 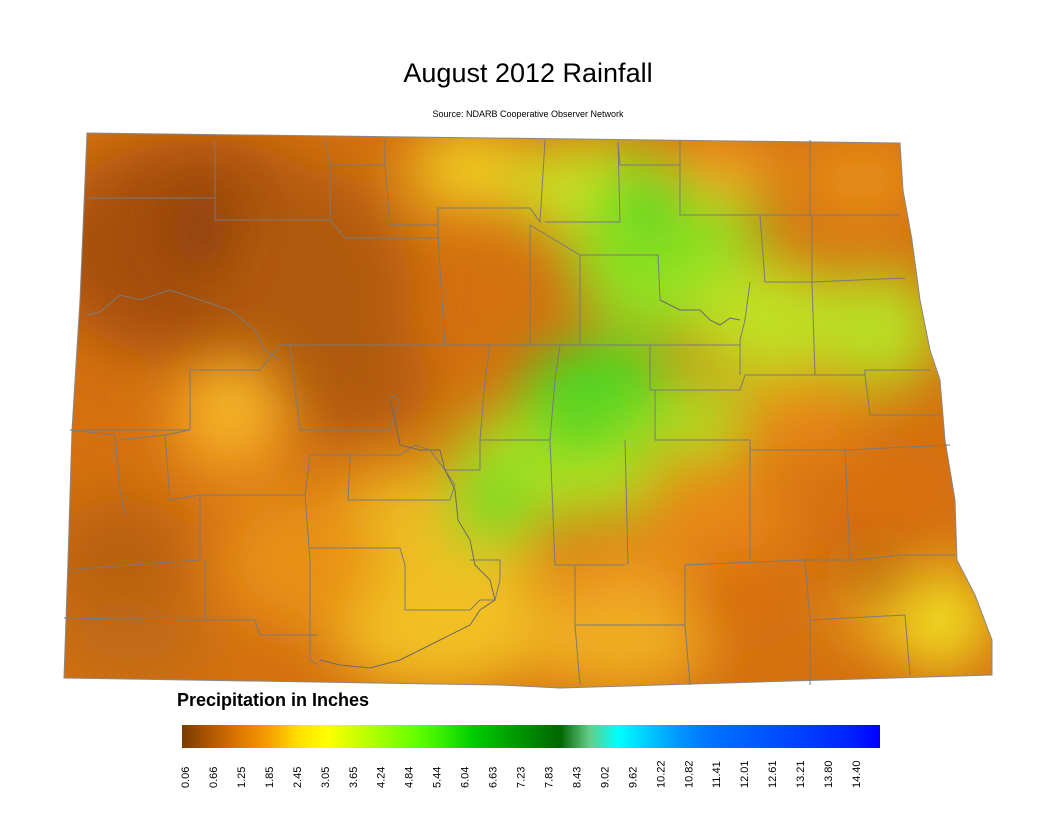 What do you see at coordinates (528, 73) in the screenshot?
I see `map-title: August 2012 Rainfall` at bounding box center [528, 73].